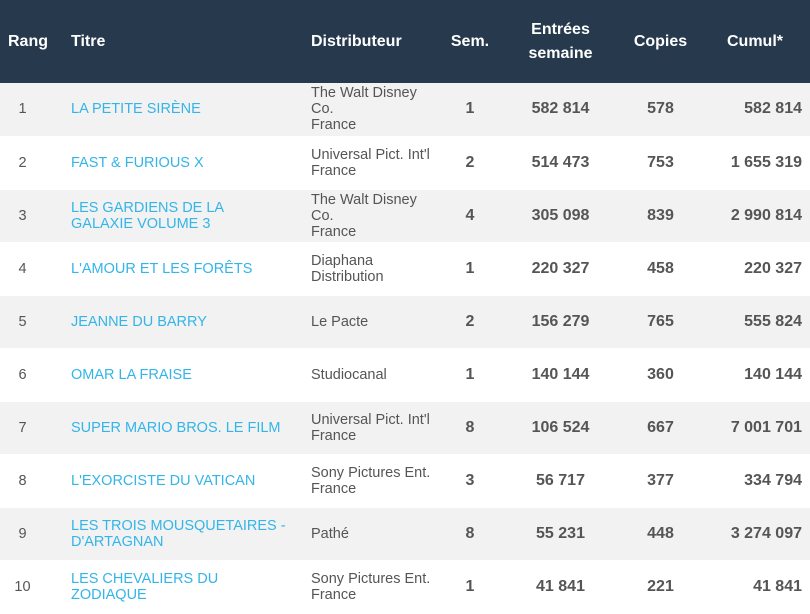 Image resolution: width=810 pixels, height=614 pixels. I want to click on film-title-link-line2: D'ARTAGNAN, so click(117, 541).